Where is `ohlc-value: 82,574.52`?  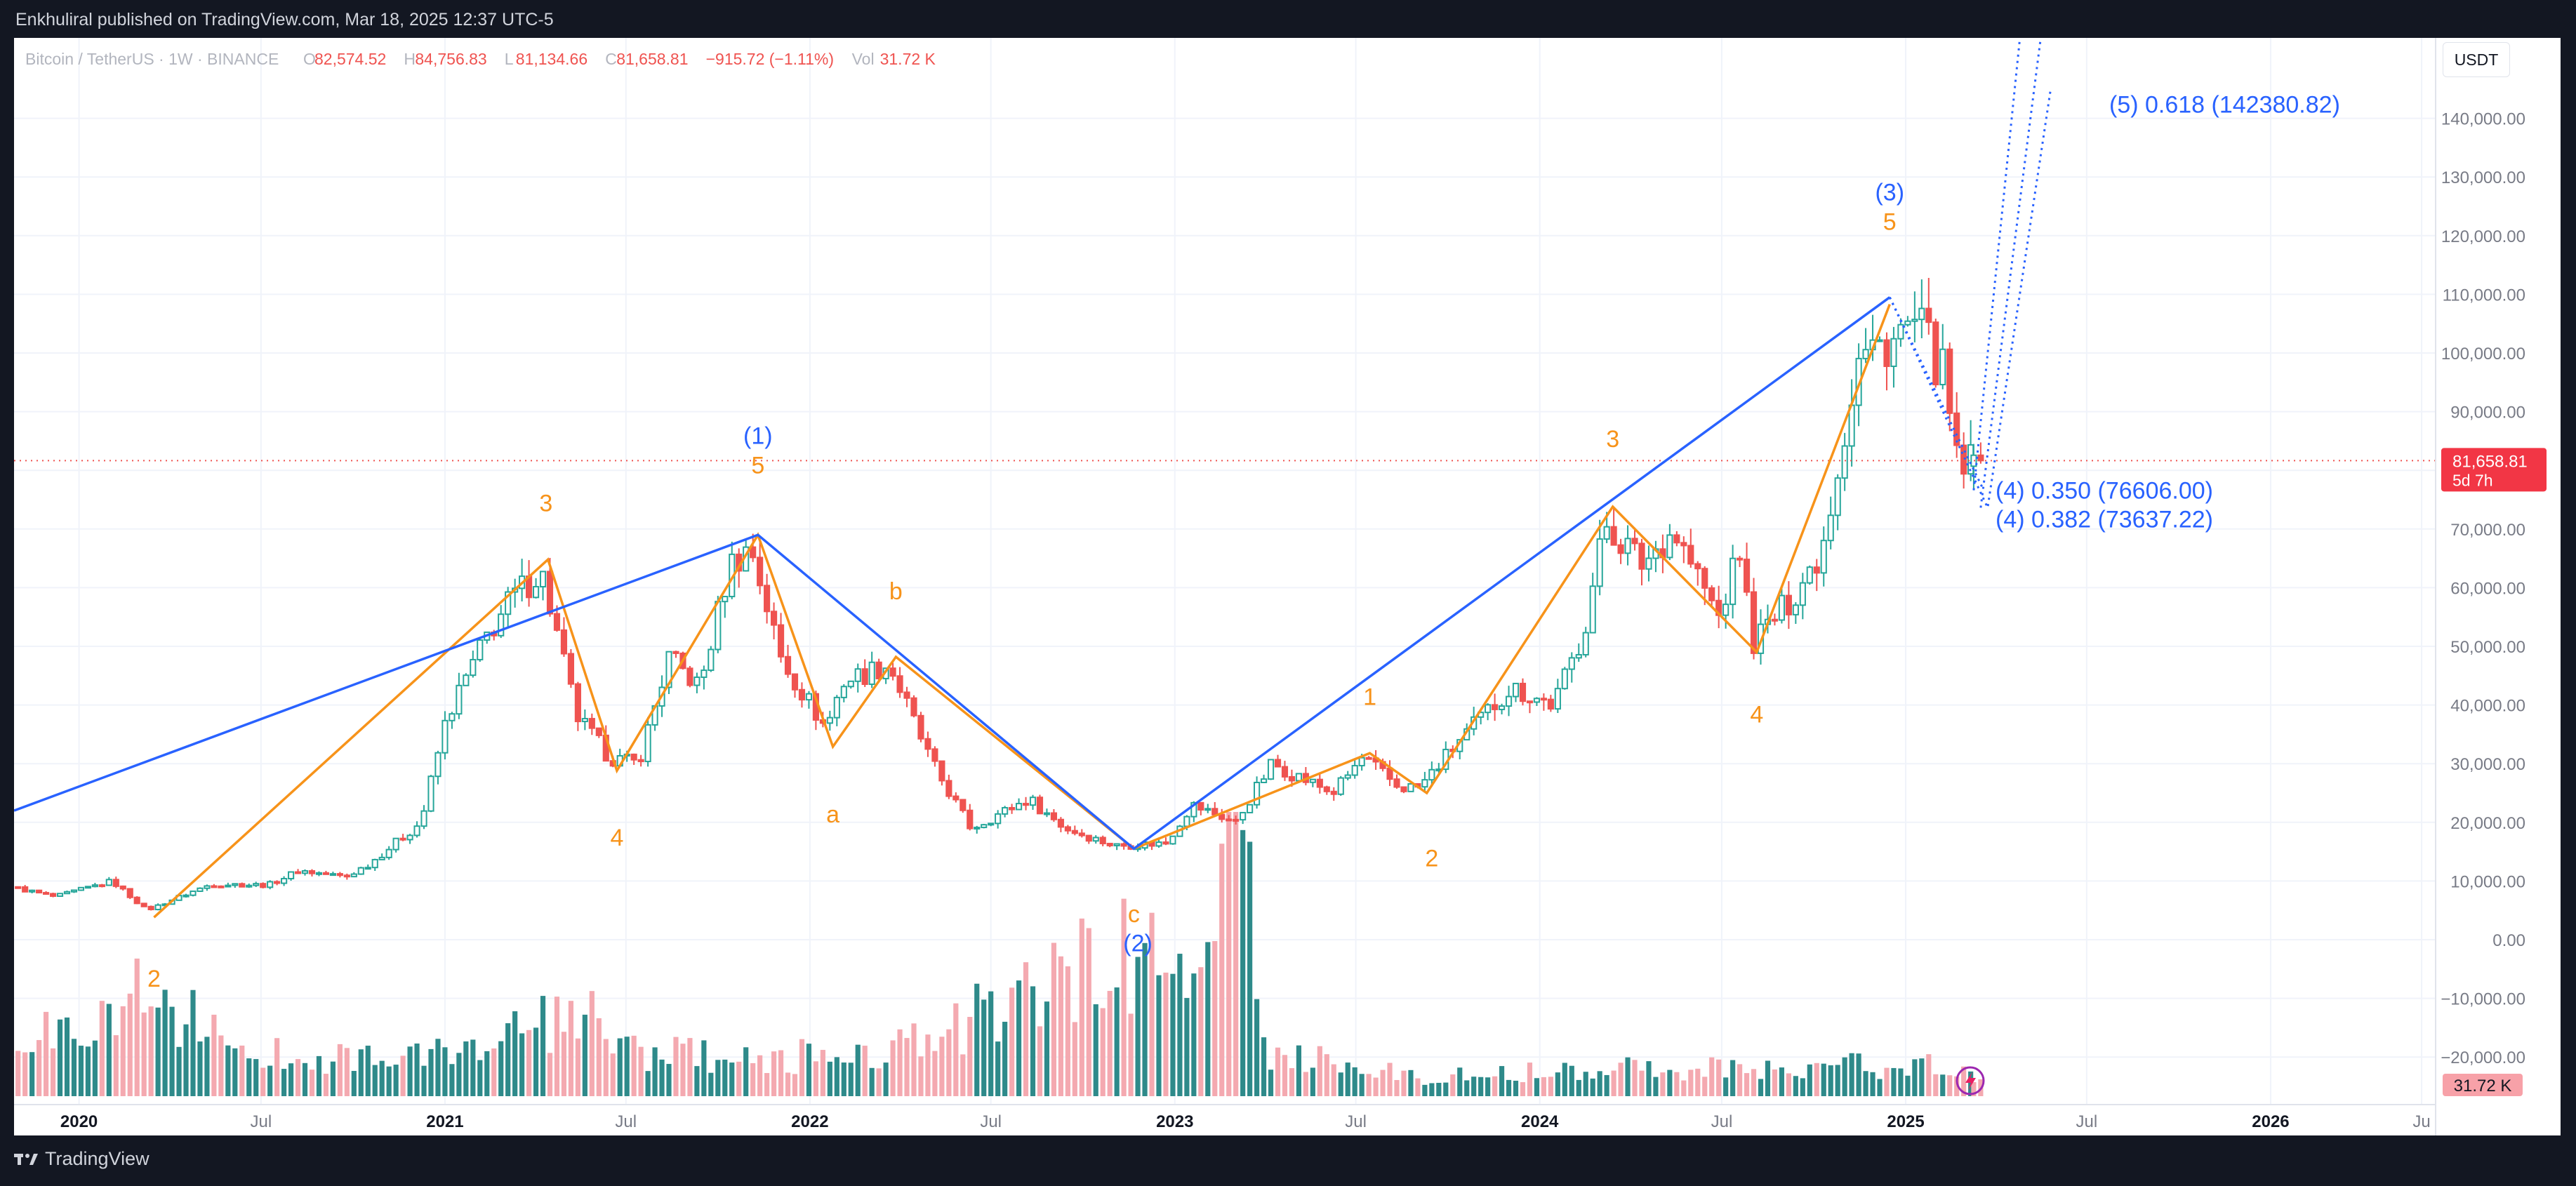 ohlc-value: 82,574.52 is located at coordinates (350, 59).